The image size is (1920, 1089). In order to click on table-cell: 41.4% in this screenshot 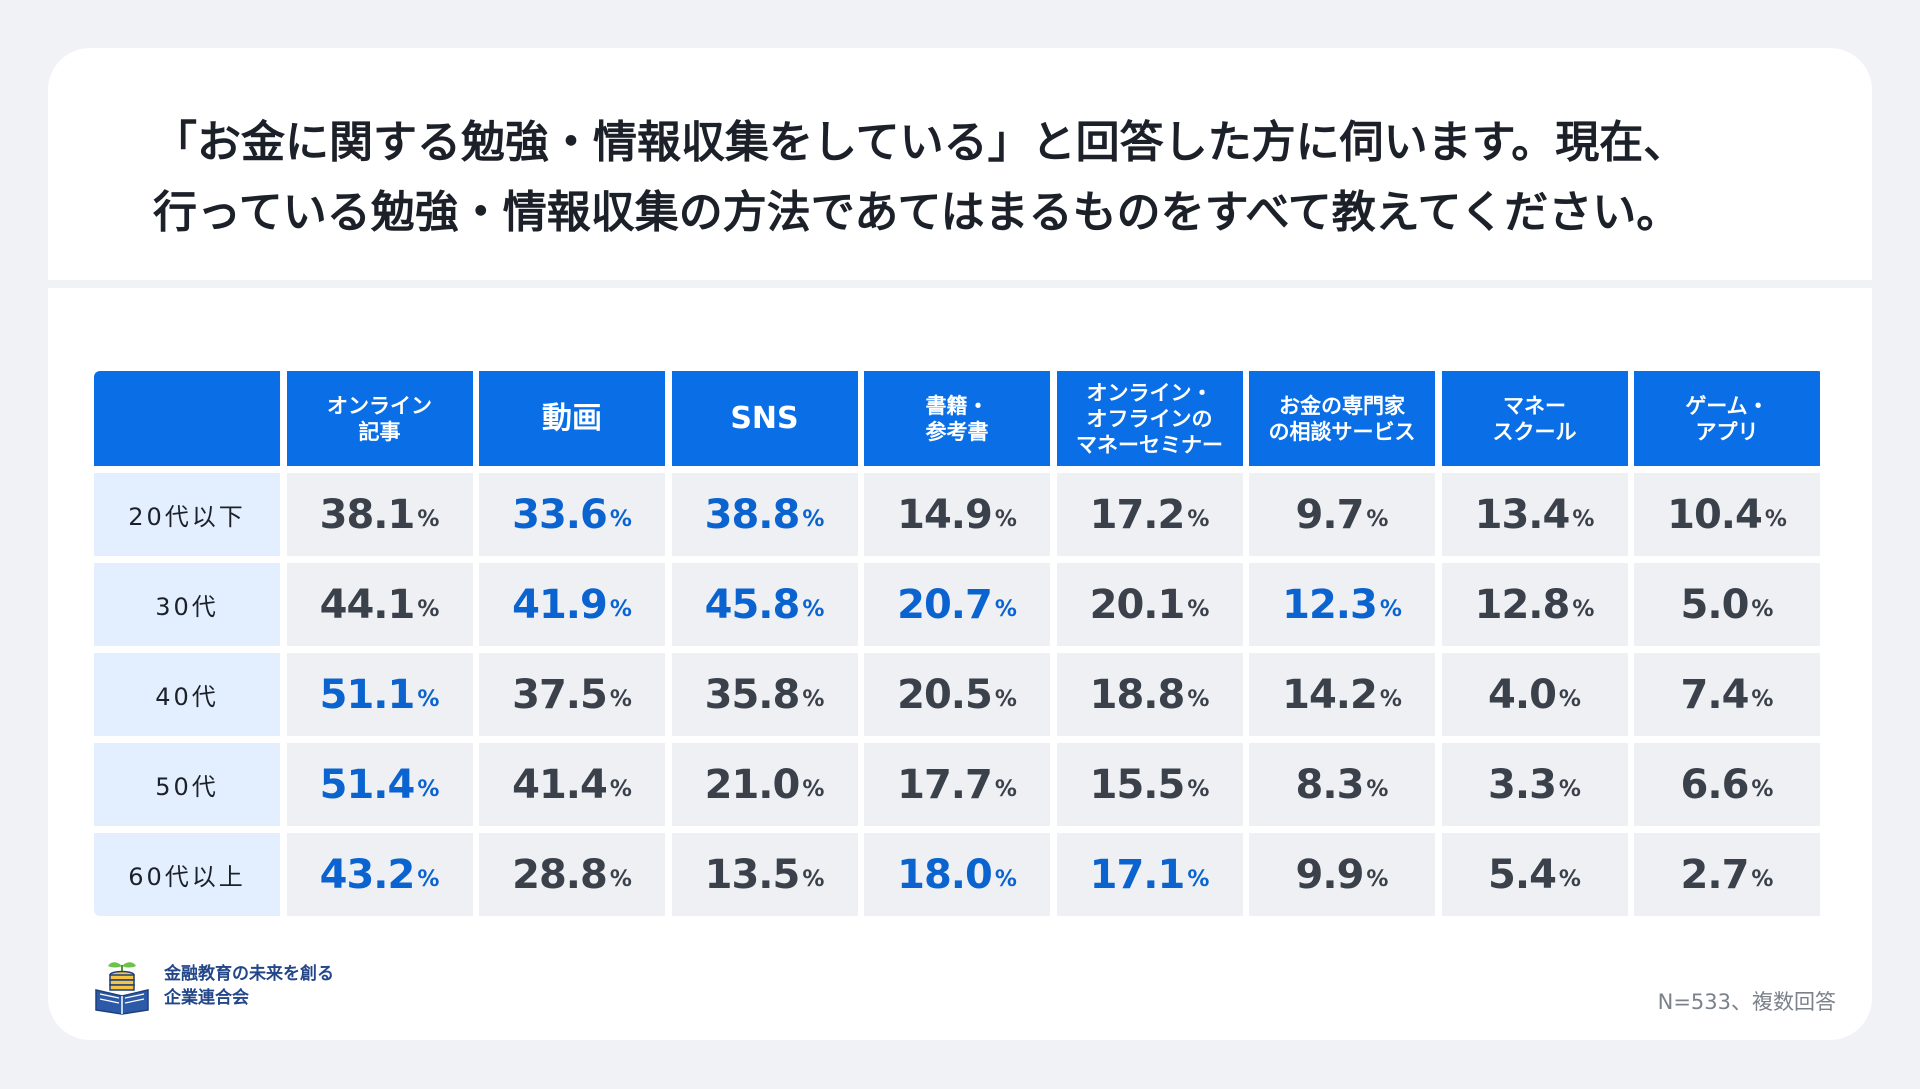, I will do `click(572, 784)`.